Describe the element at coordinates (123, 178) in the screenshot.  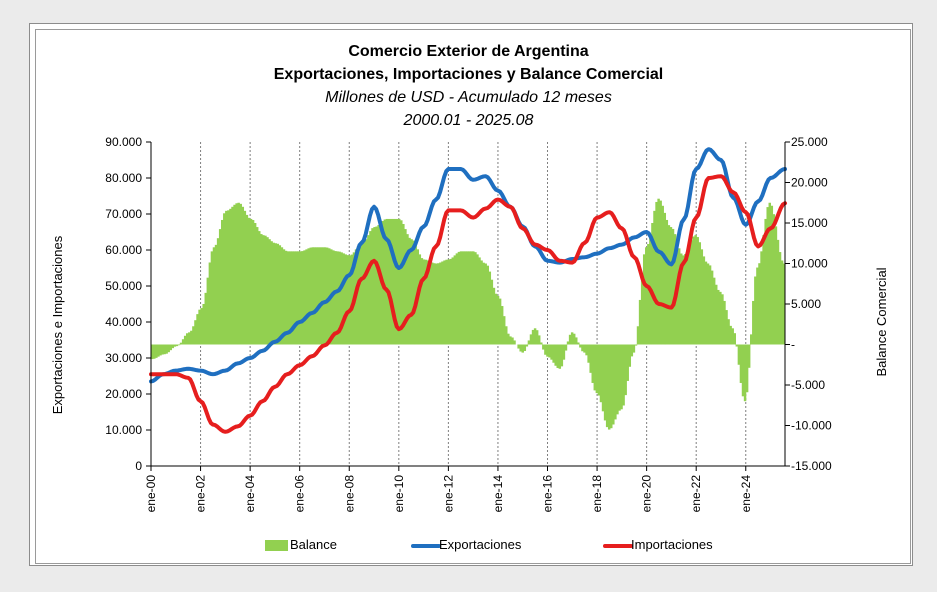
I see `y-left-tick-label: 80.000` at that location.